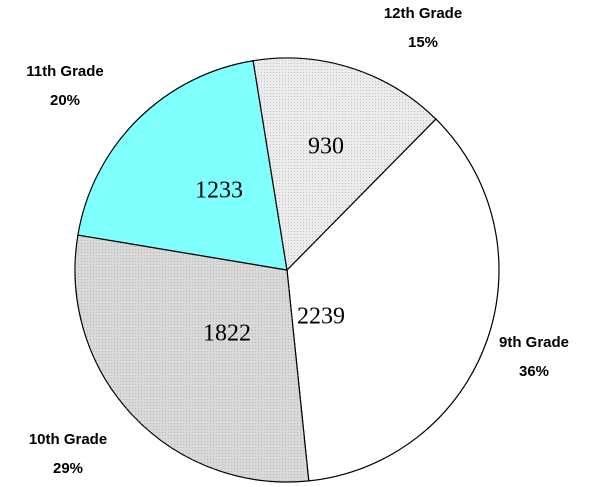 The image size is (615, 487). What do you see at coordinates (65, 100) in the screenshot?
I see `percent-label: 20%` at bounding box center [65, 100].